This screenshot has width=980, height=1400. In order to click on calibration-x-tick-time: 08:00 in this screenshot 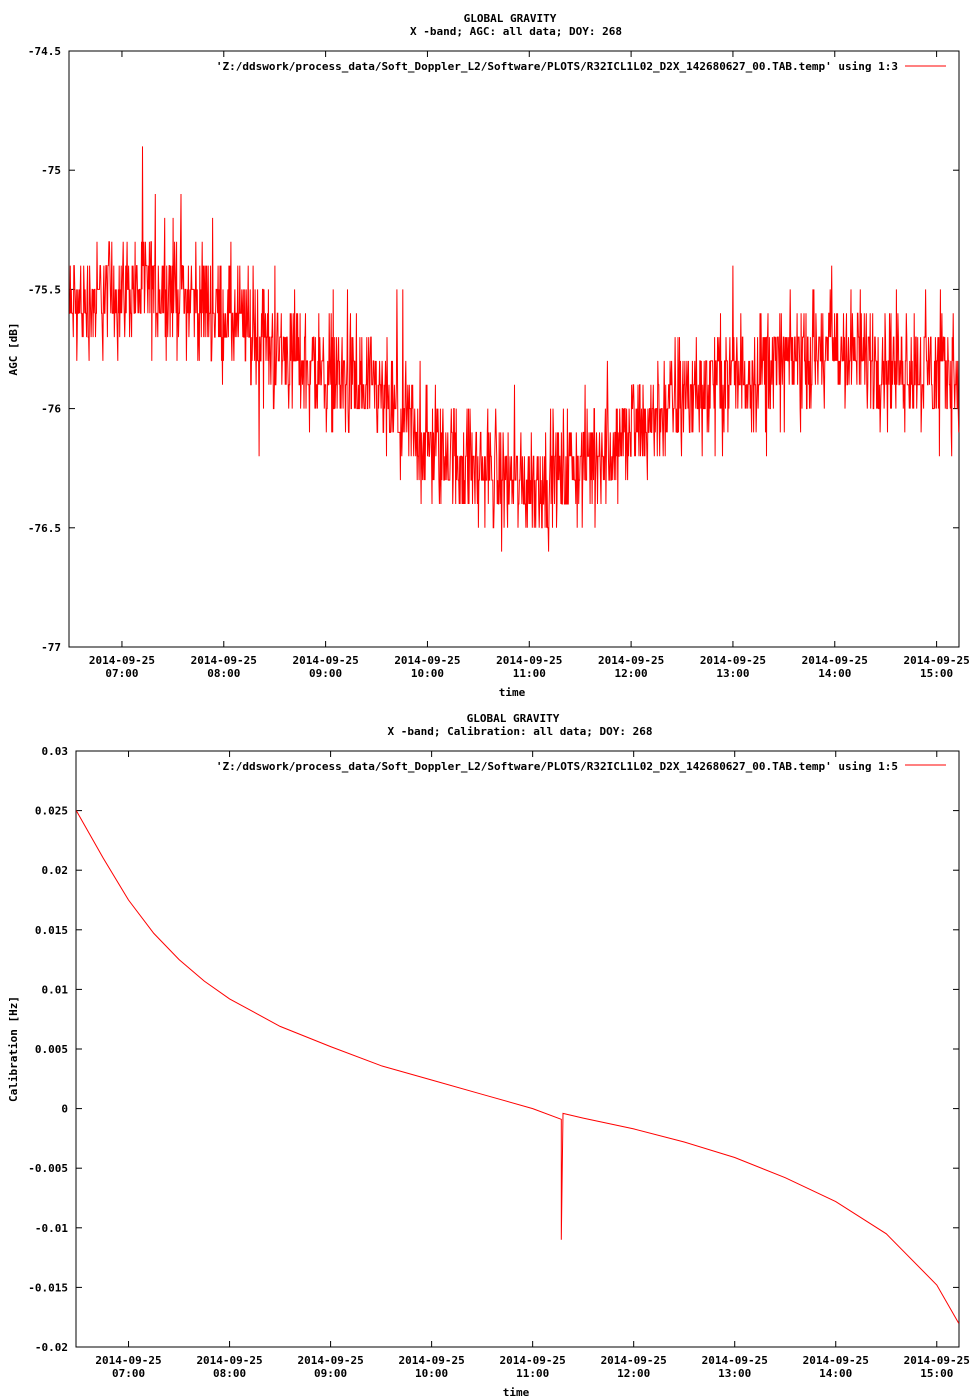, I will do `click(229, 1373)`.